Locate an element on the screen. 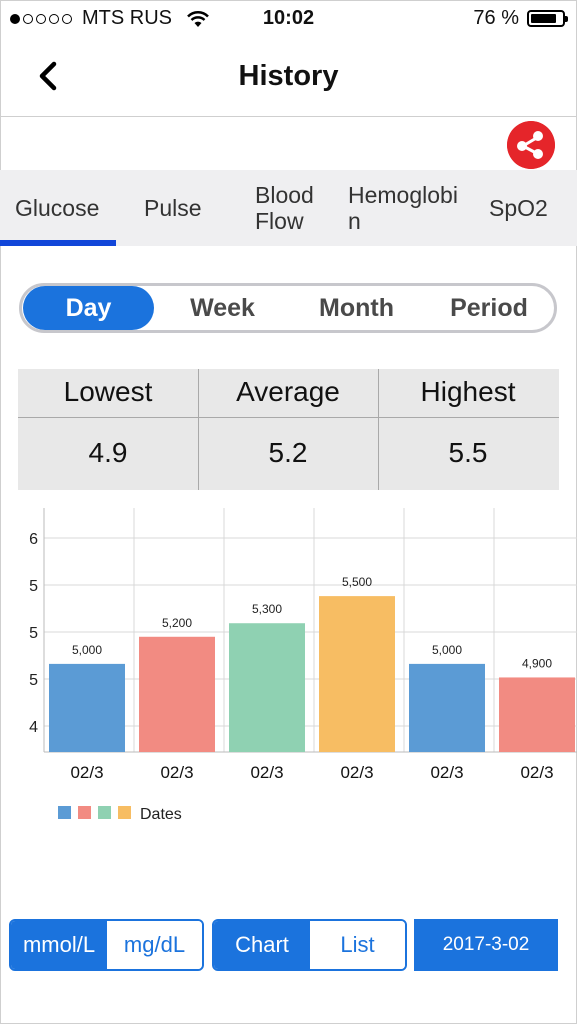 Image resolution: width=577 pixels, height=1024 pixels. tab-spo2: SpO2 is located at coordinates (518, 208).